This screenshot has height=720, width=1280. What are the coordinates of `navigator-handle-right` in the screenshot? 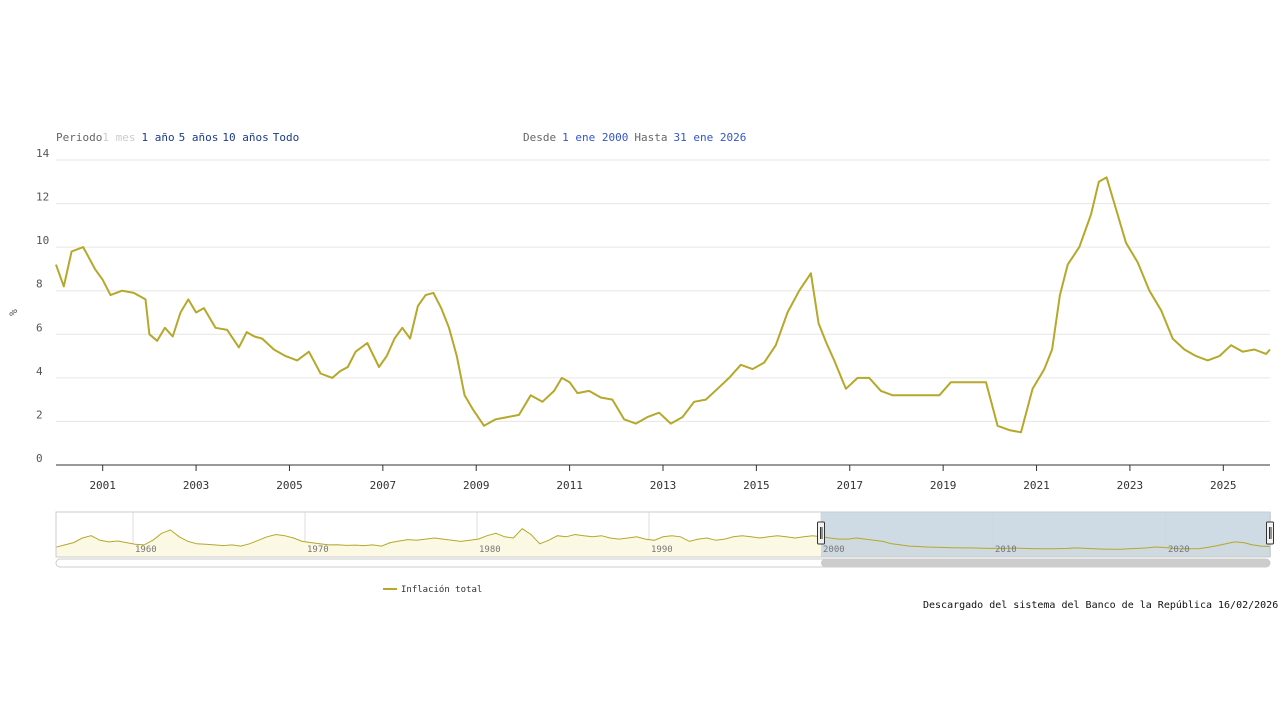 It's located at (1270, 533).